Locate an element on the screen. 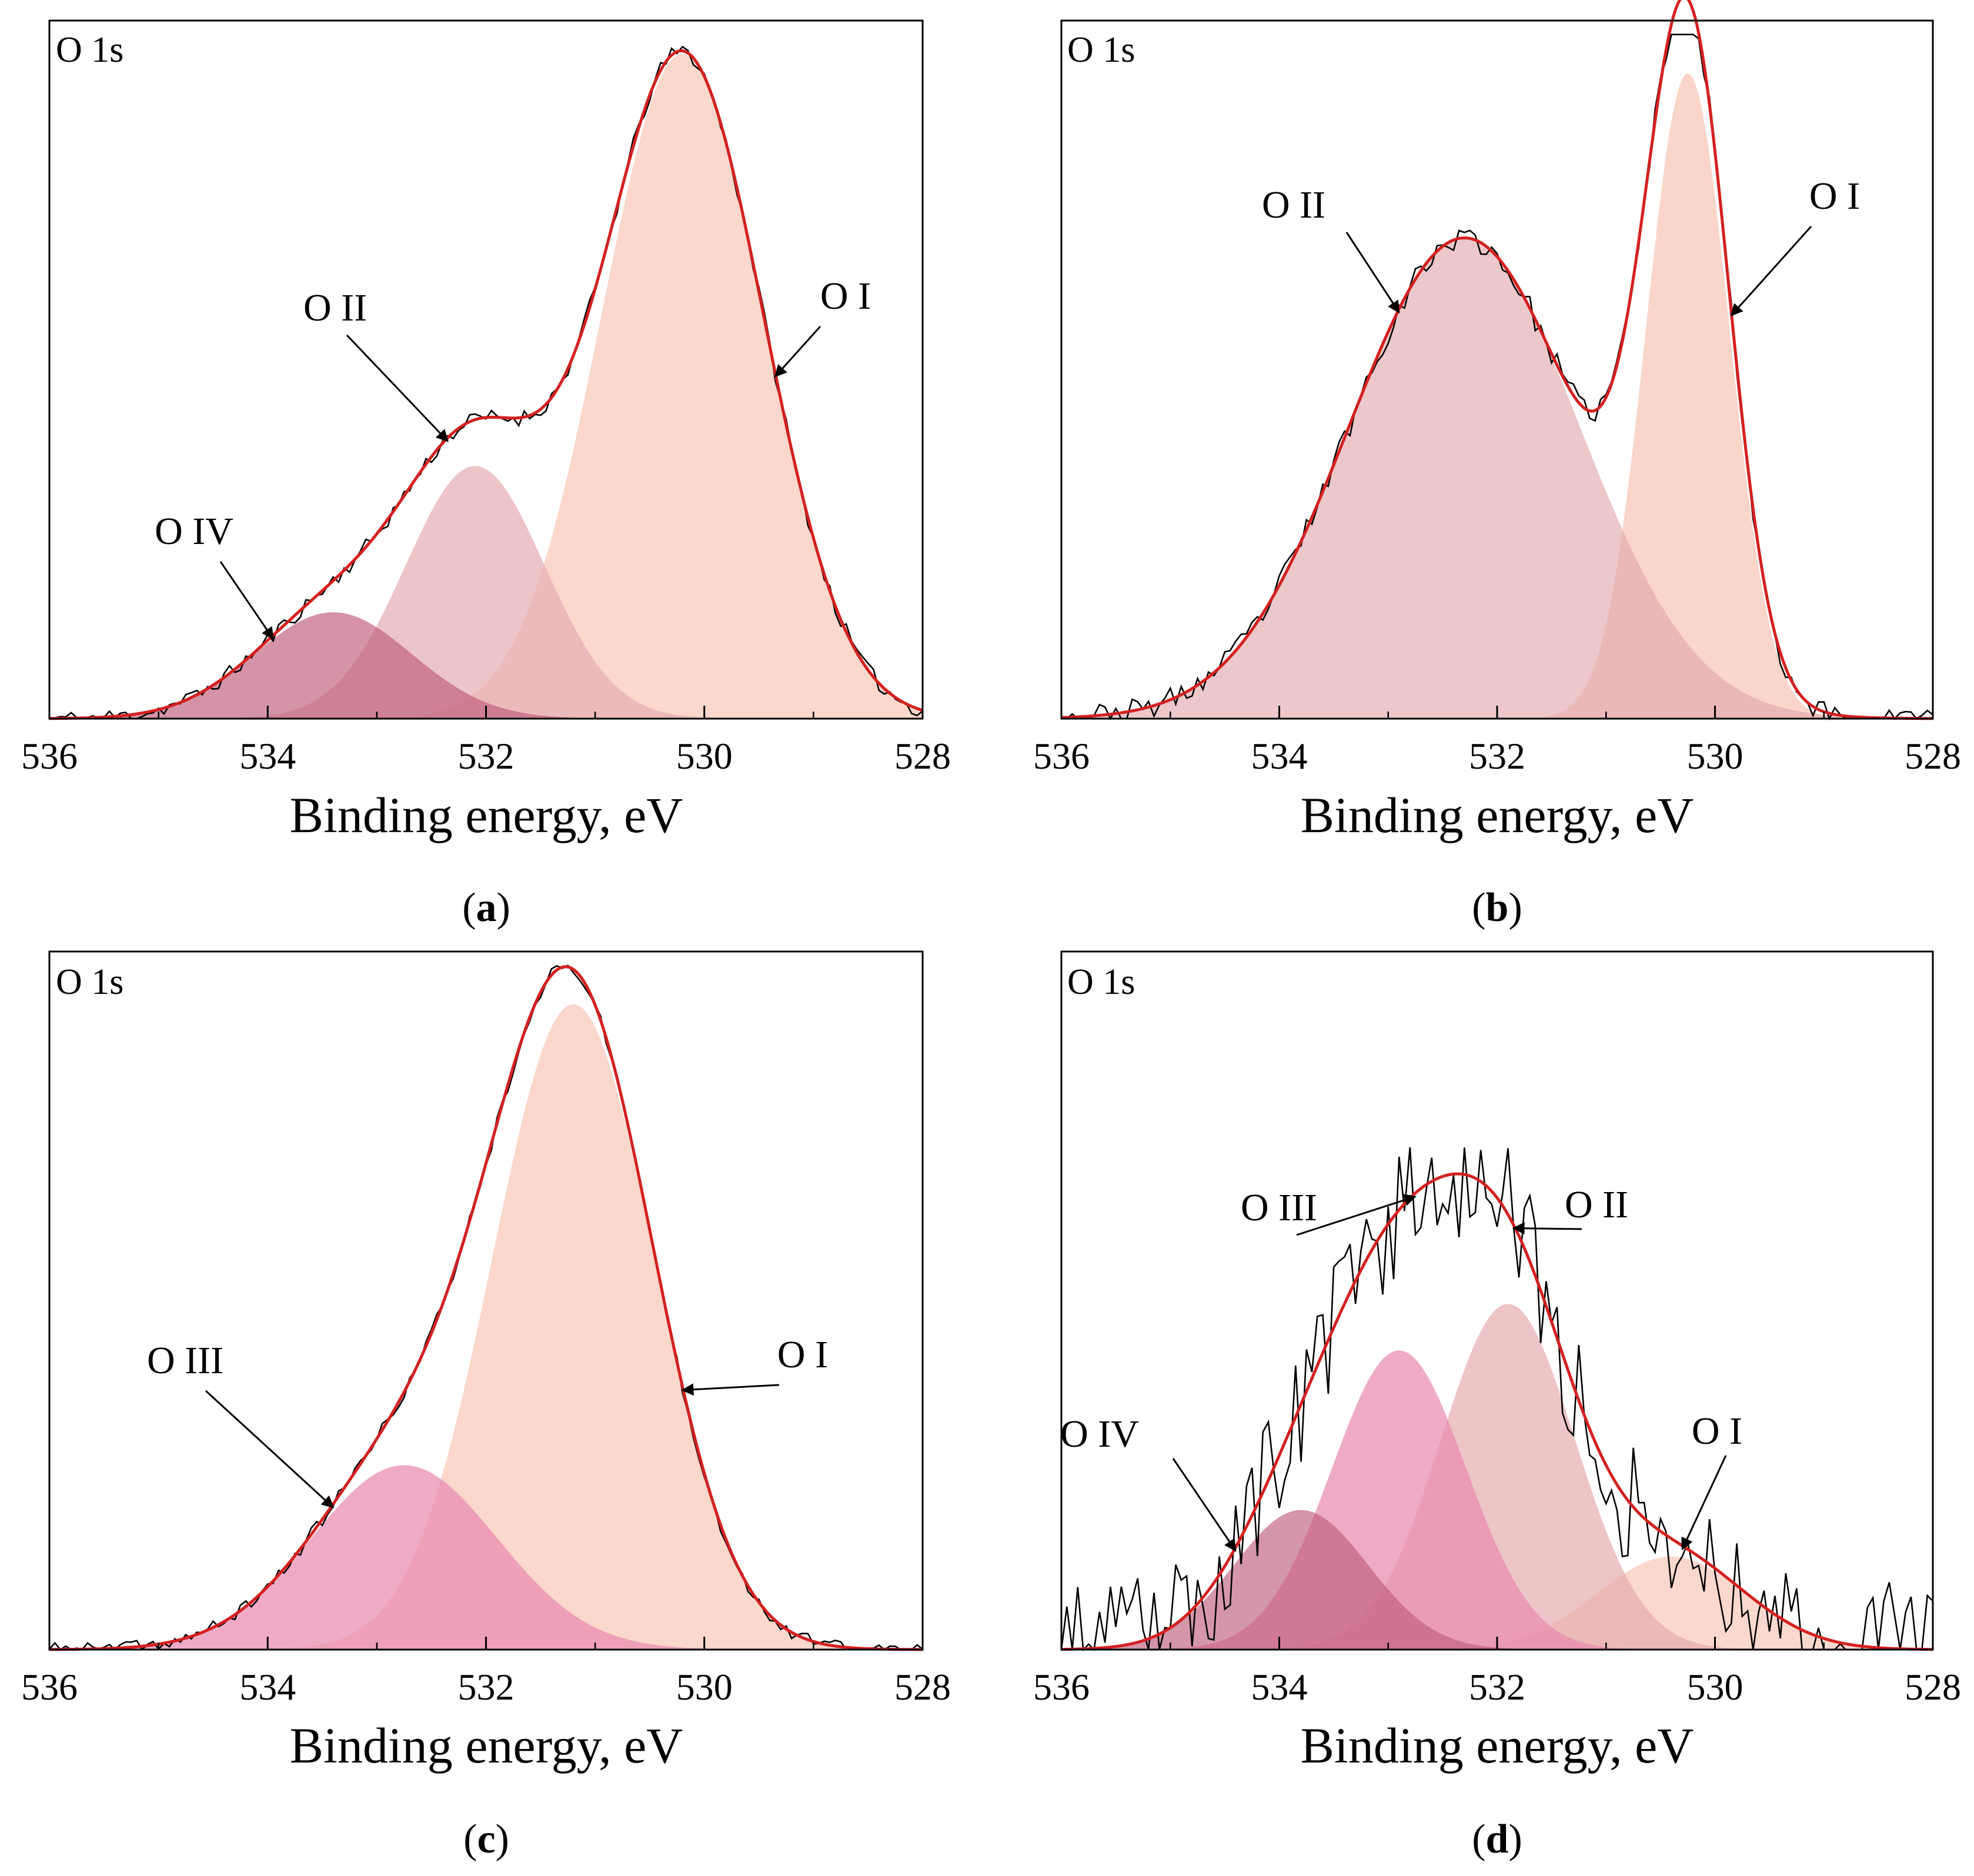 The width and height of the screenshot is (1974, 1876). panel-b-caption-letter: b is located at coordinates (1497, 907).